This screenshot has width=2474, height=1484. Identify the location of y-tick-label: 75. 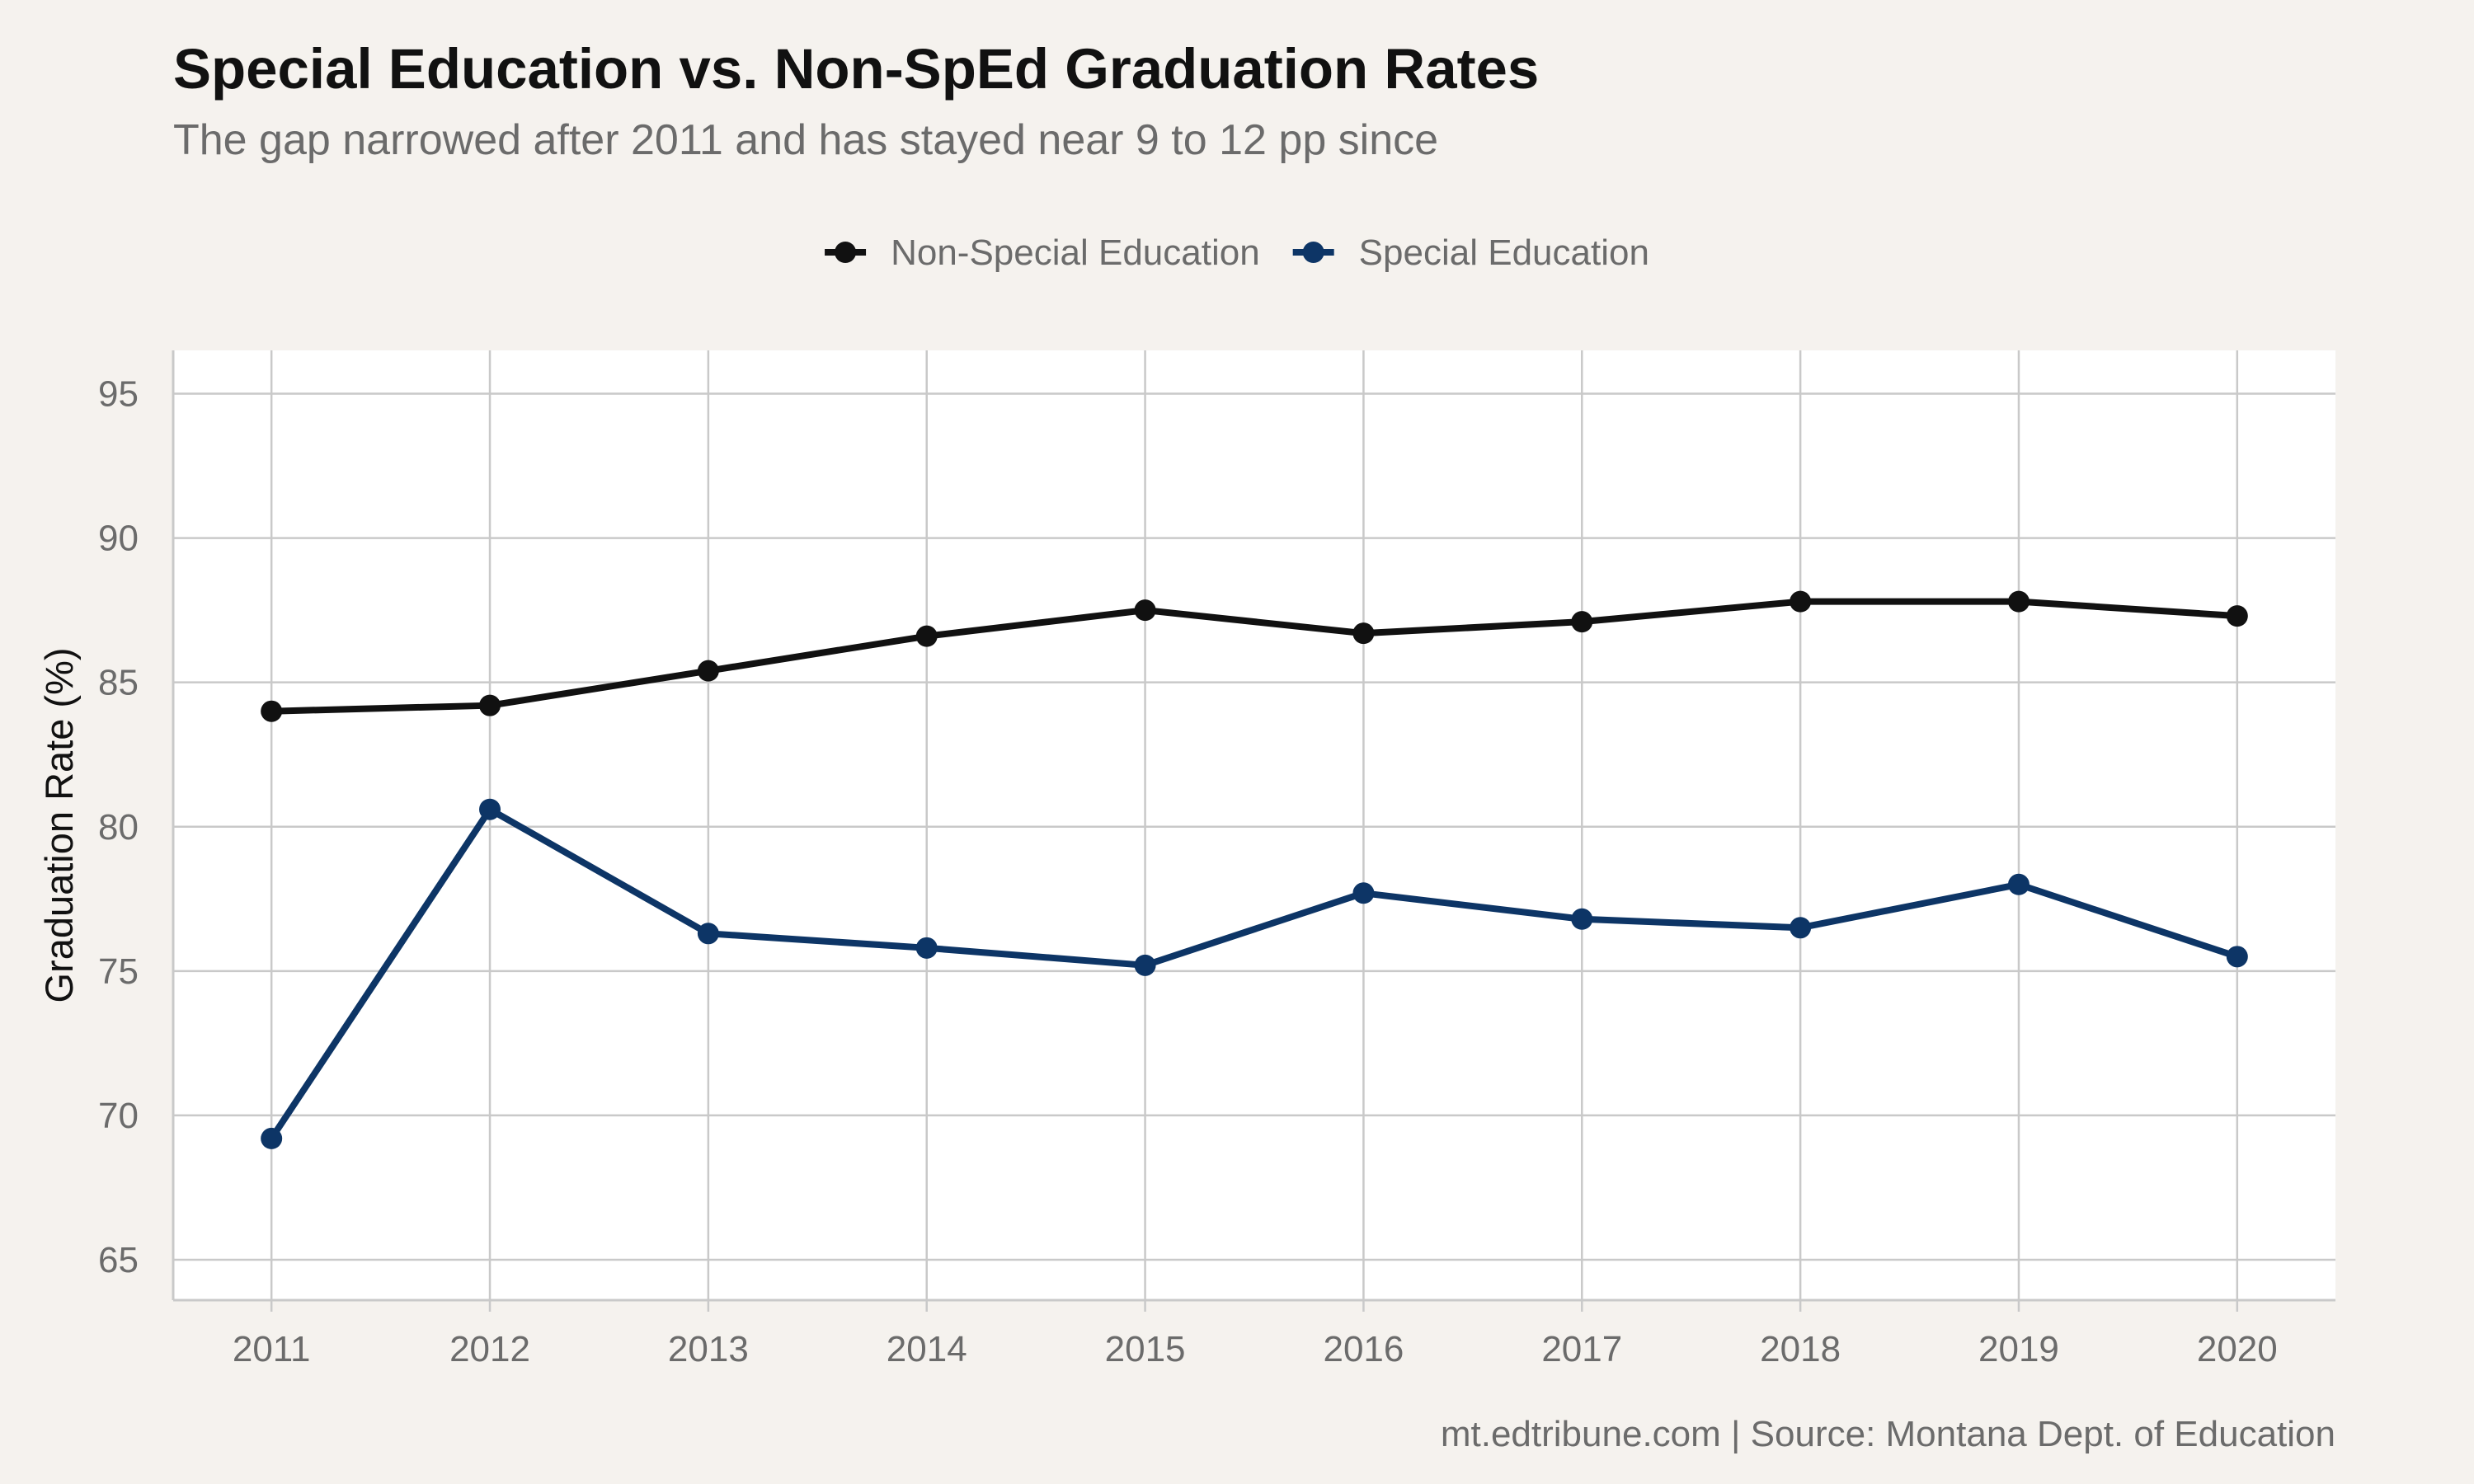
(118, 971).